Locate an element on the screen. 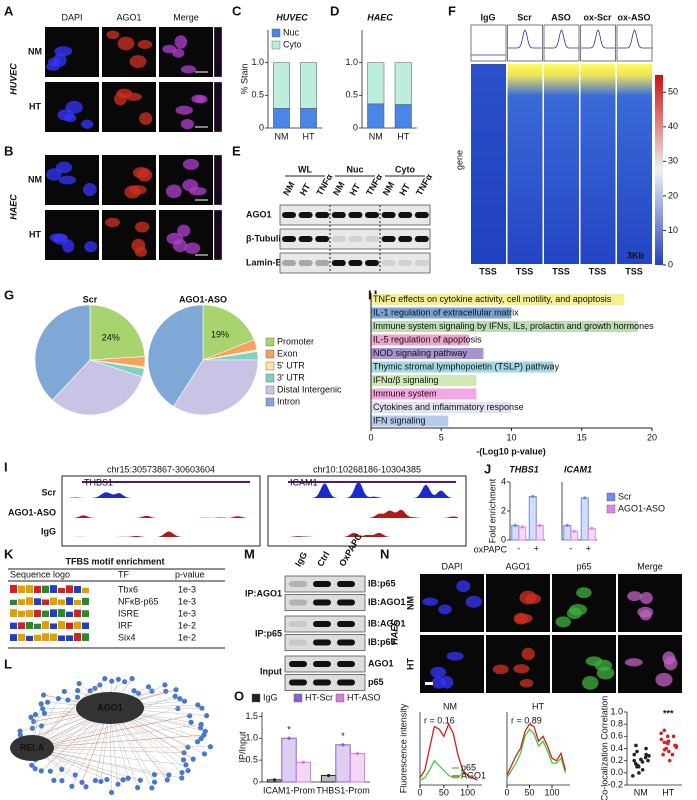  x-axis-label: TSS is located at coordinates (561, 271).